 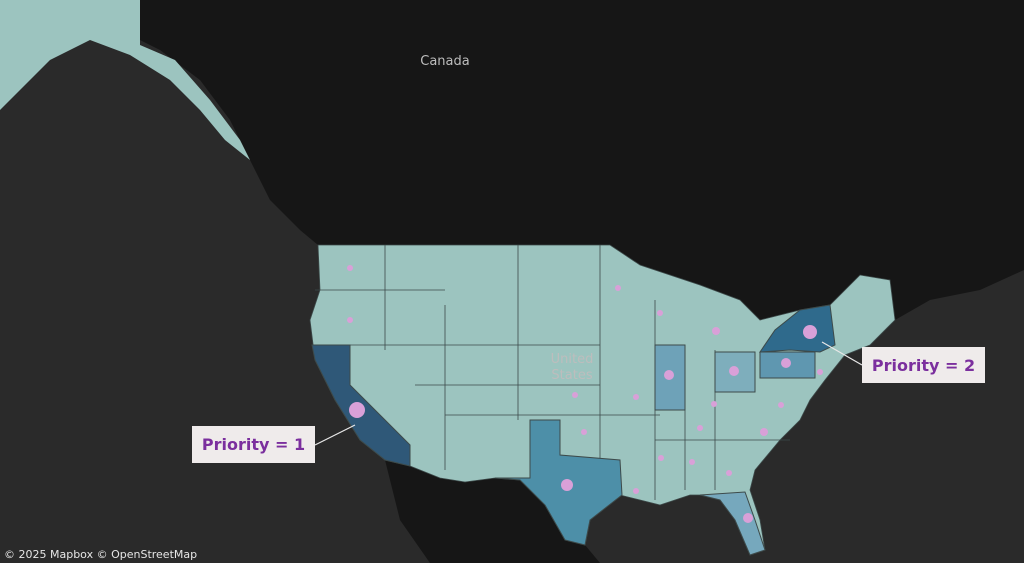 What do you see at coordinates (797, 328) in the screenshot?
I see `new-york` at bounding box center [797, 328].